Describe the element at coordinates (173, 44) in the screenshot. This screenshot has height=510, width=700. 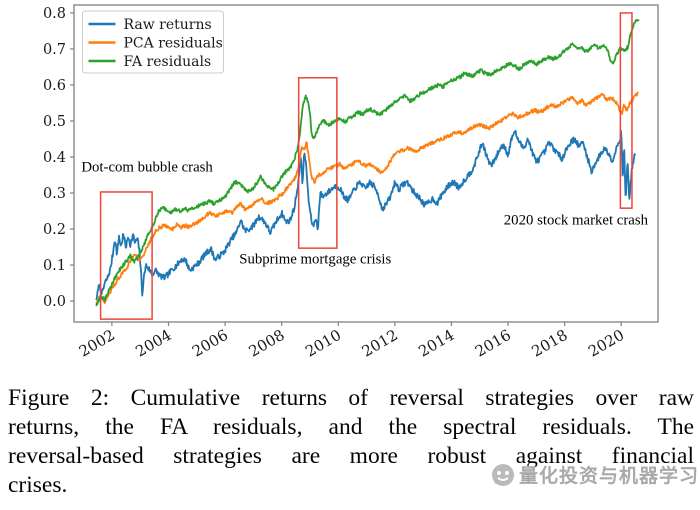
I see `legend-label: PCA residuals` at that location.